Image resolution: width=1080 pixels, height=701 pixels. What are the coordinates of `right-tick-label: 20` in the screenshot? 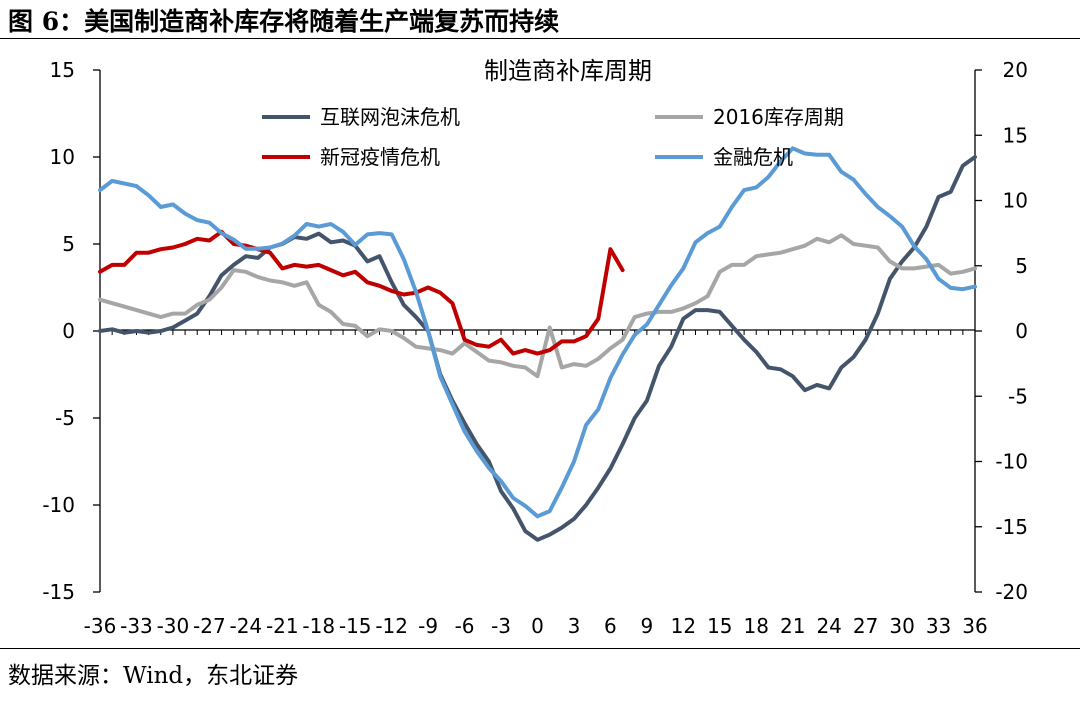 It's located at (1015, 70).